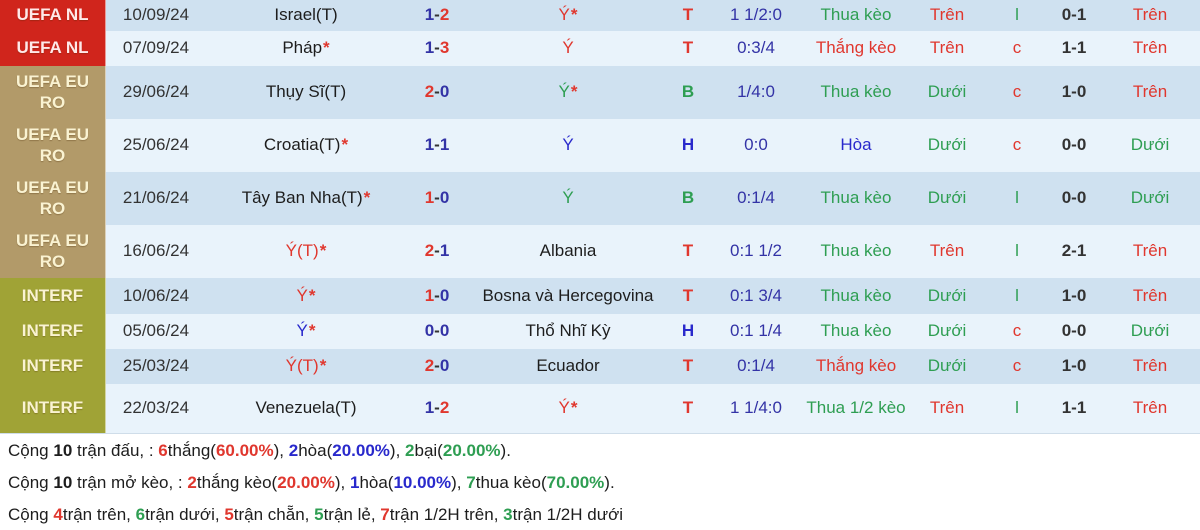 This screenshot has height=530, width=1200. Describe the element at coordinates (302, 198) in the screenshot. I see `home-team-name: Tây Ban Nha(T)` at that location.